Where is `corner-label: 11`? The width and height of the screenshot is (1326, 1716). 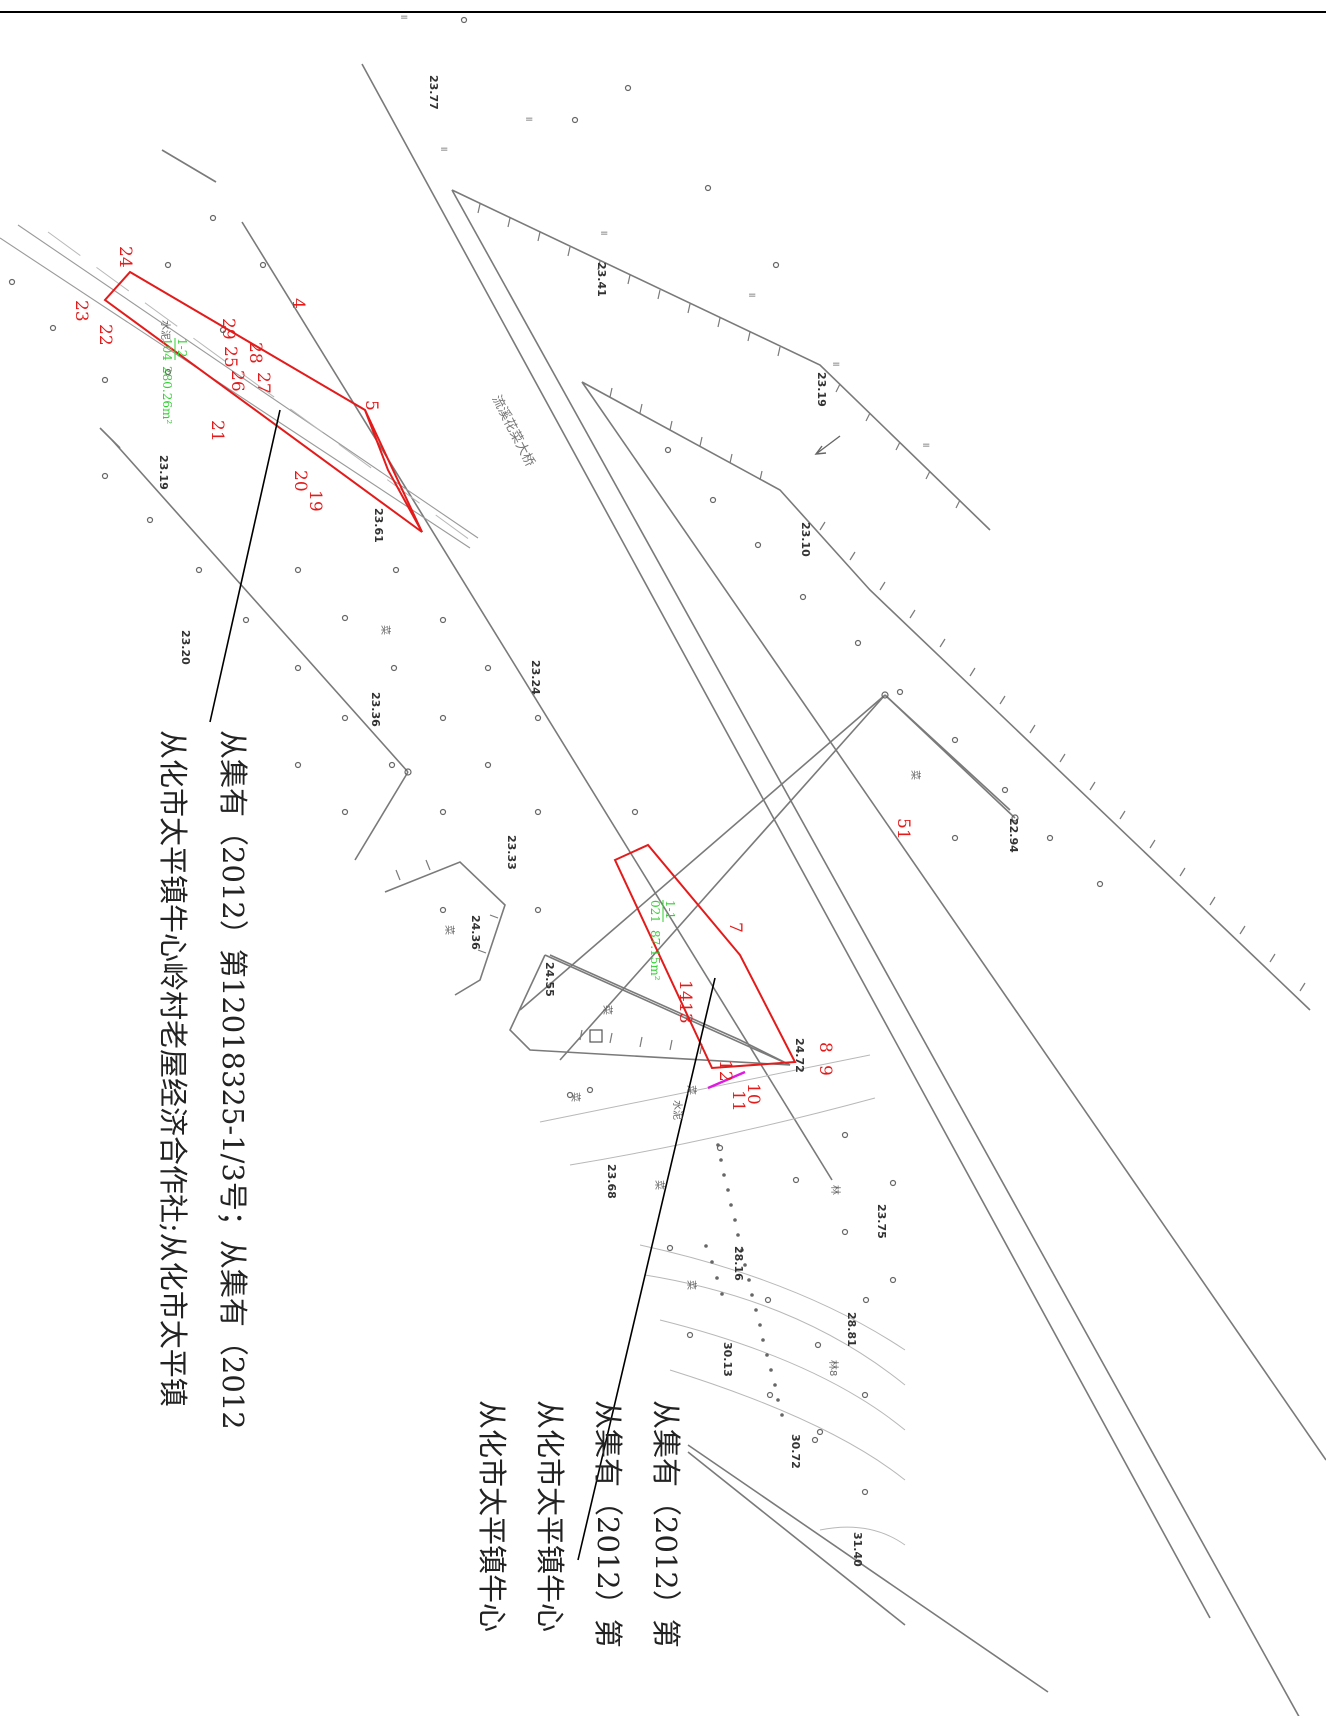 corner-label: 11 is located at coordinates (738, 1101).